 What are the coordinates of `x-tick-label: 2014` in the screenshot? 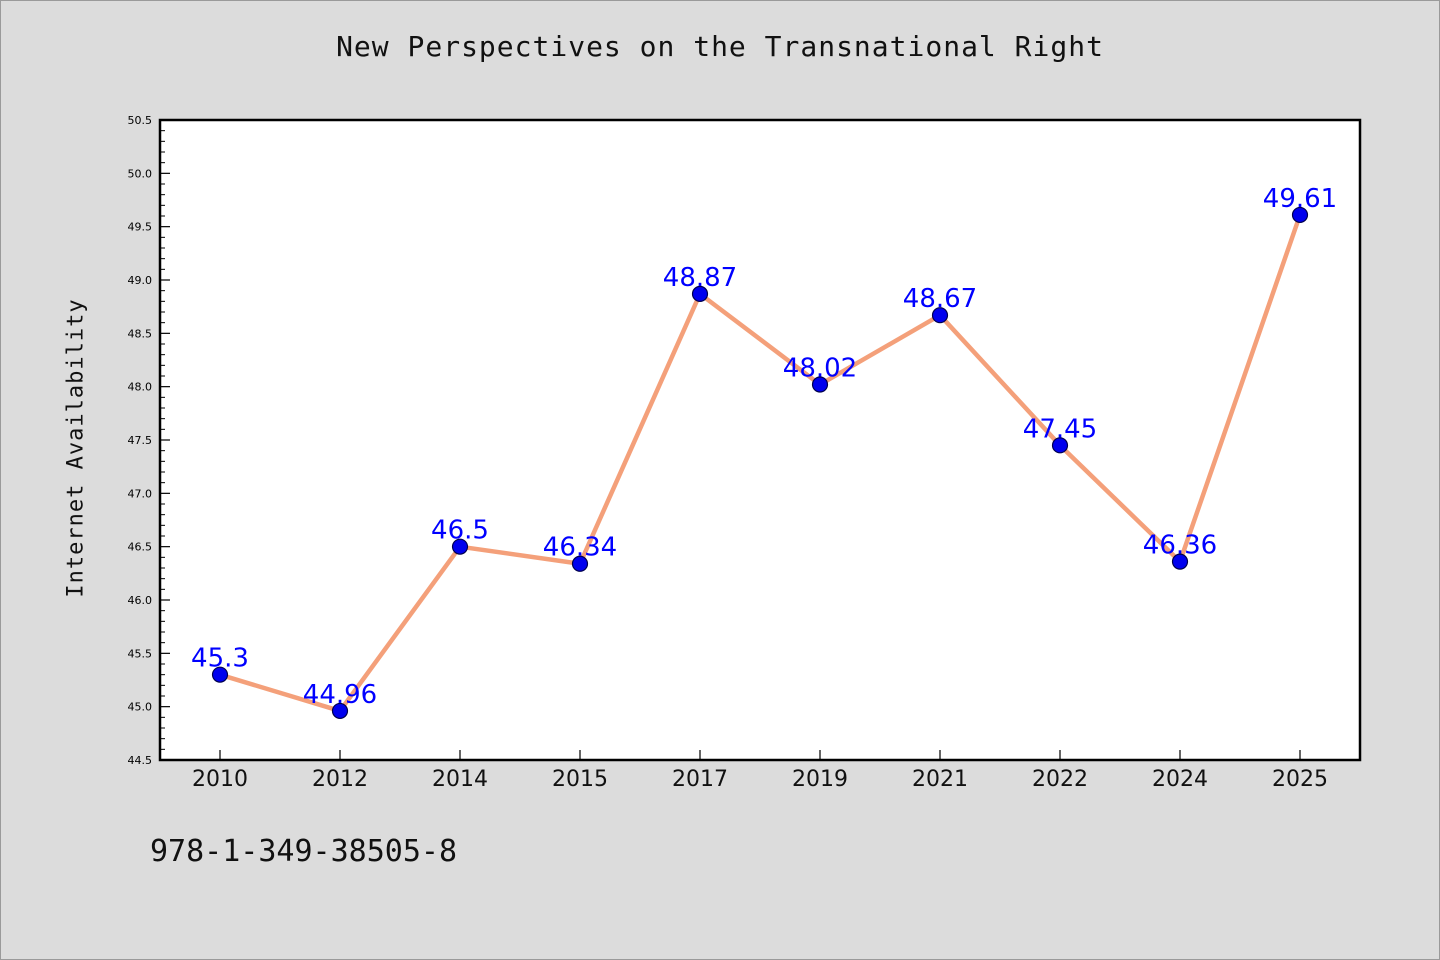 It's located at (460, 779).